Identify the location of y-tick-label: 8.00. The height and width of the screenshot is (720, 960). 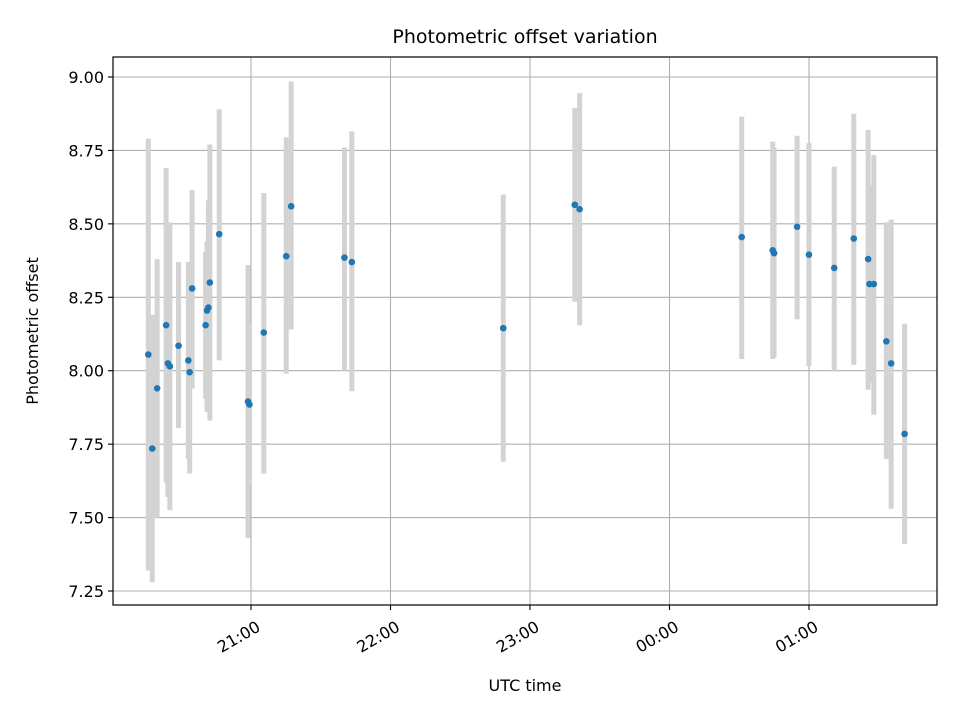
(86, 371).